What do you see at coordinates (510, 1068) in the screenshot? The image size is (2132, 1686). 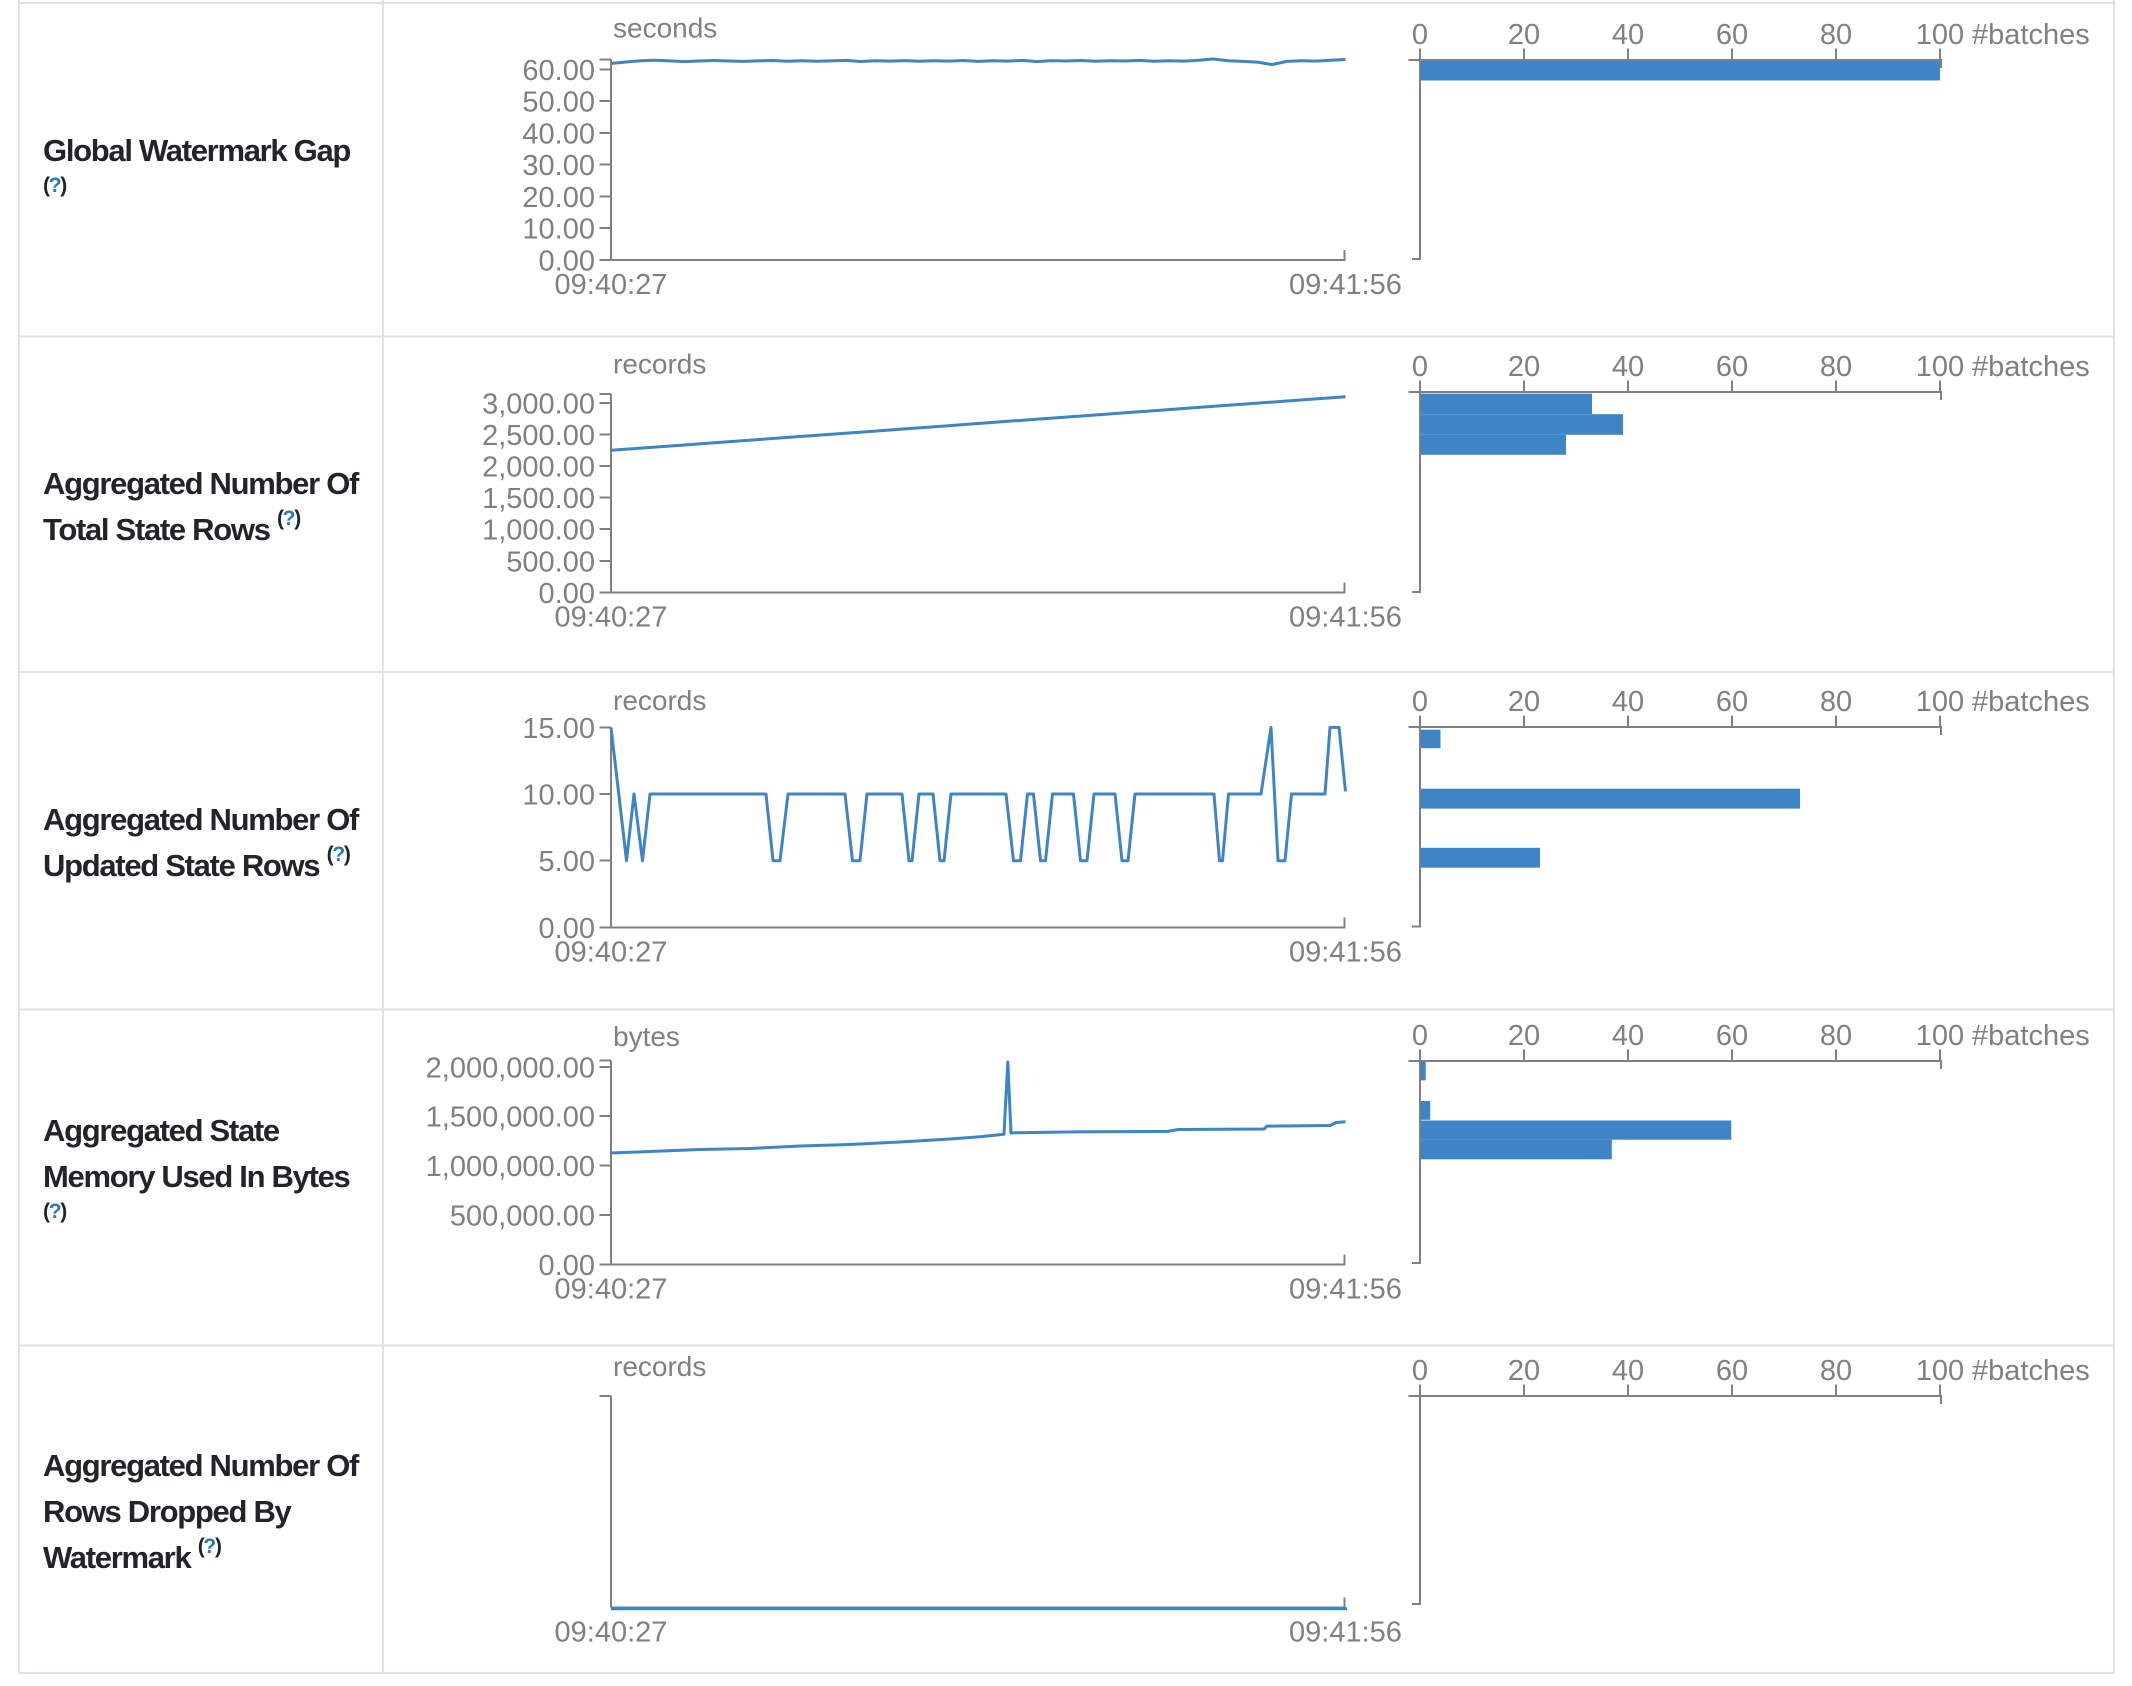 I see `svg-text: 2,000,000.00` at bounding box center [510, 1068].